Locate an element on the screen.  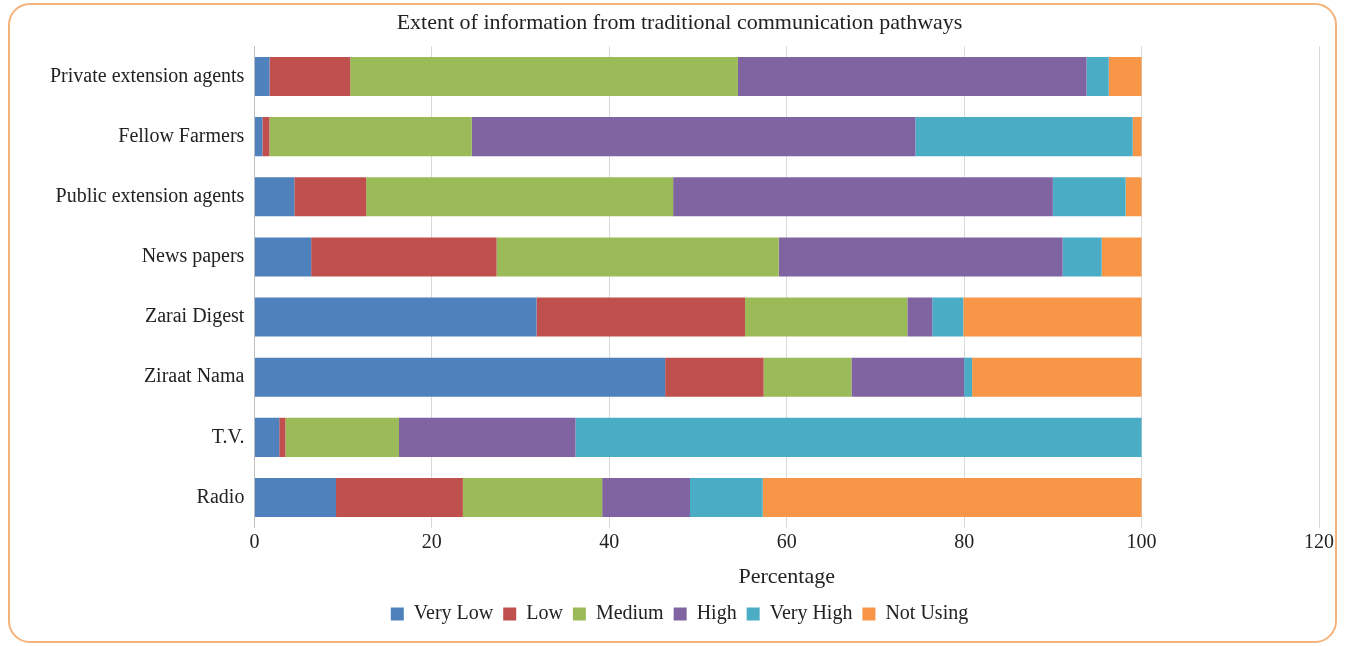
y-tick-label: T.V. is located at coordinates (228, 435).